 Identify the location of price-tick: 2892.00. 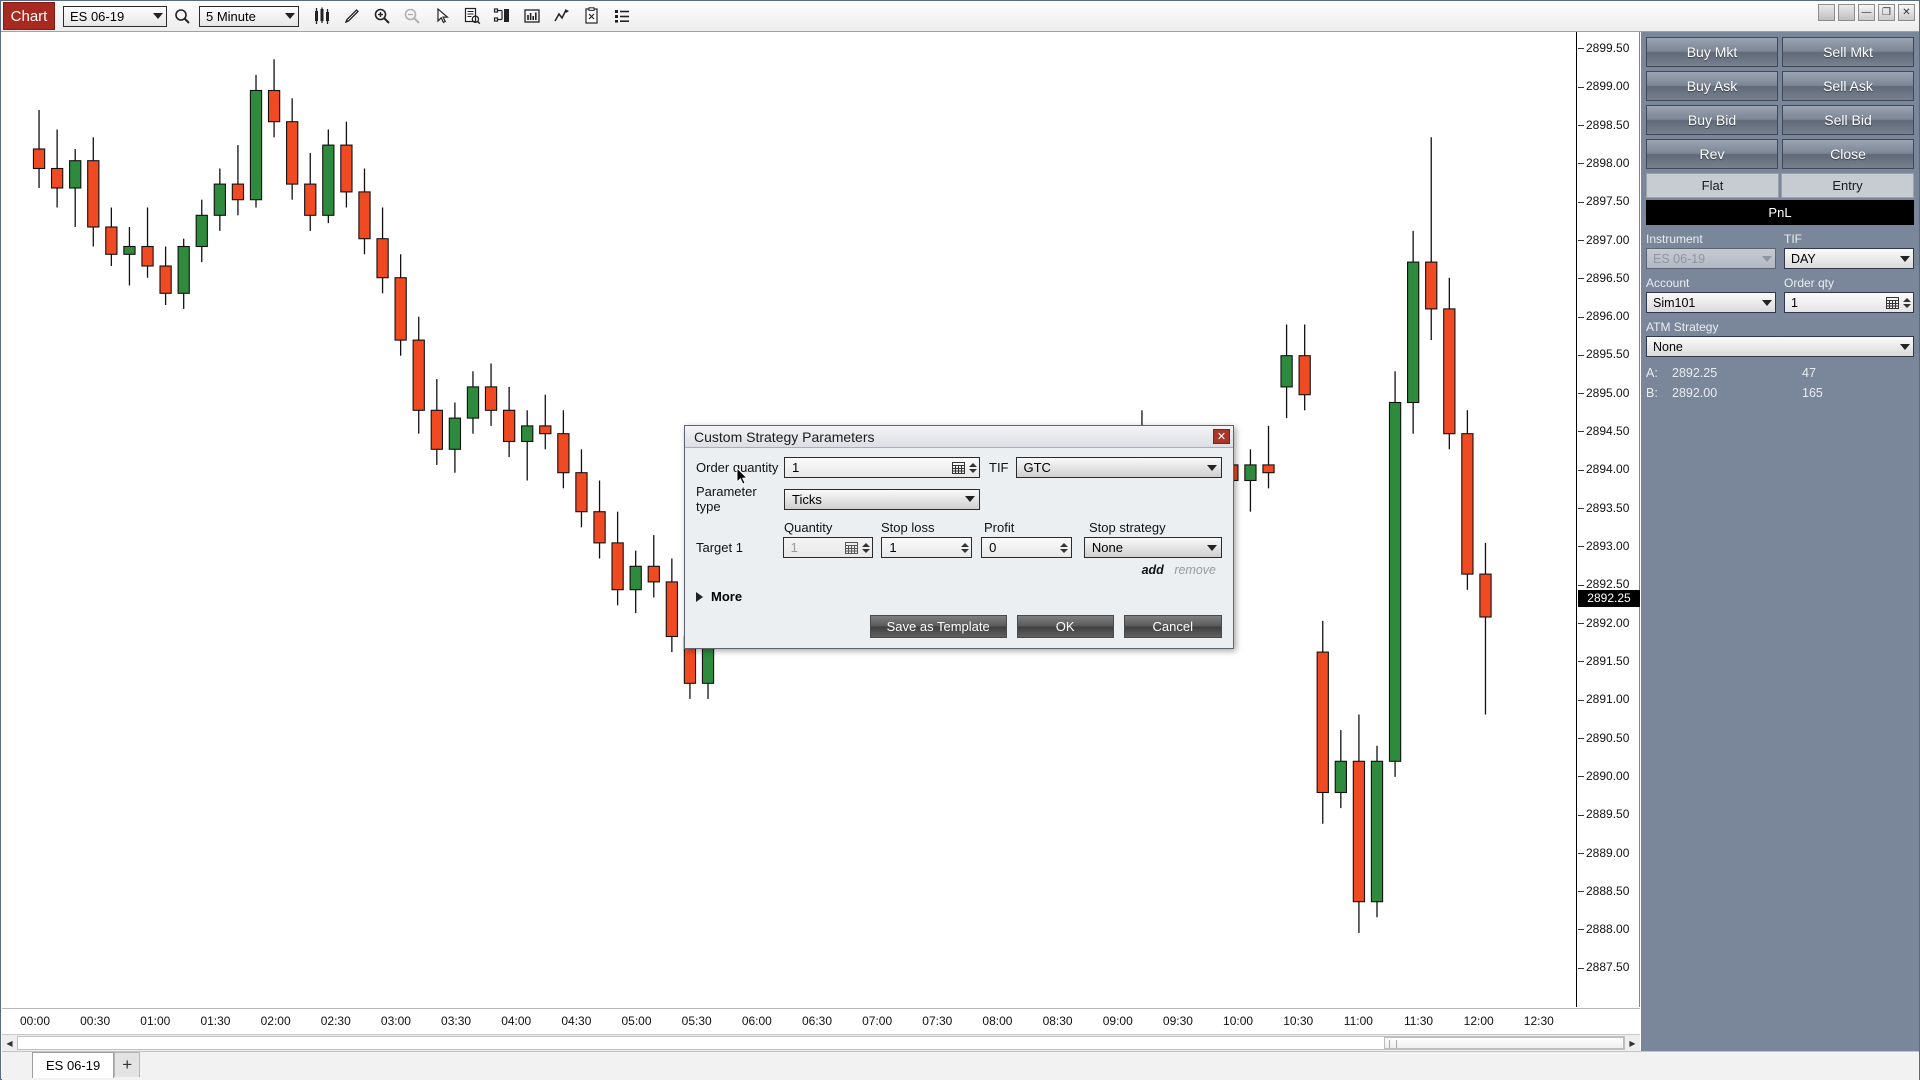
(1603, 623).